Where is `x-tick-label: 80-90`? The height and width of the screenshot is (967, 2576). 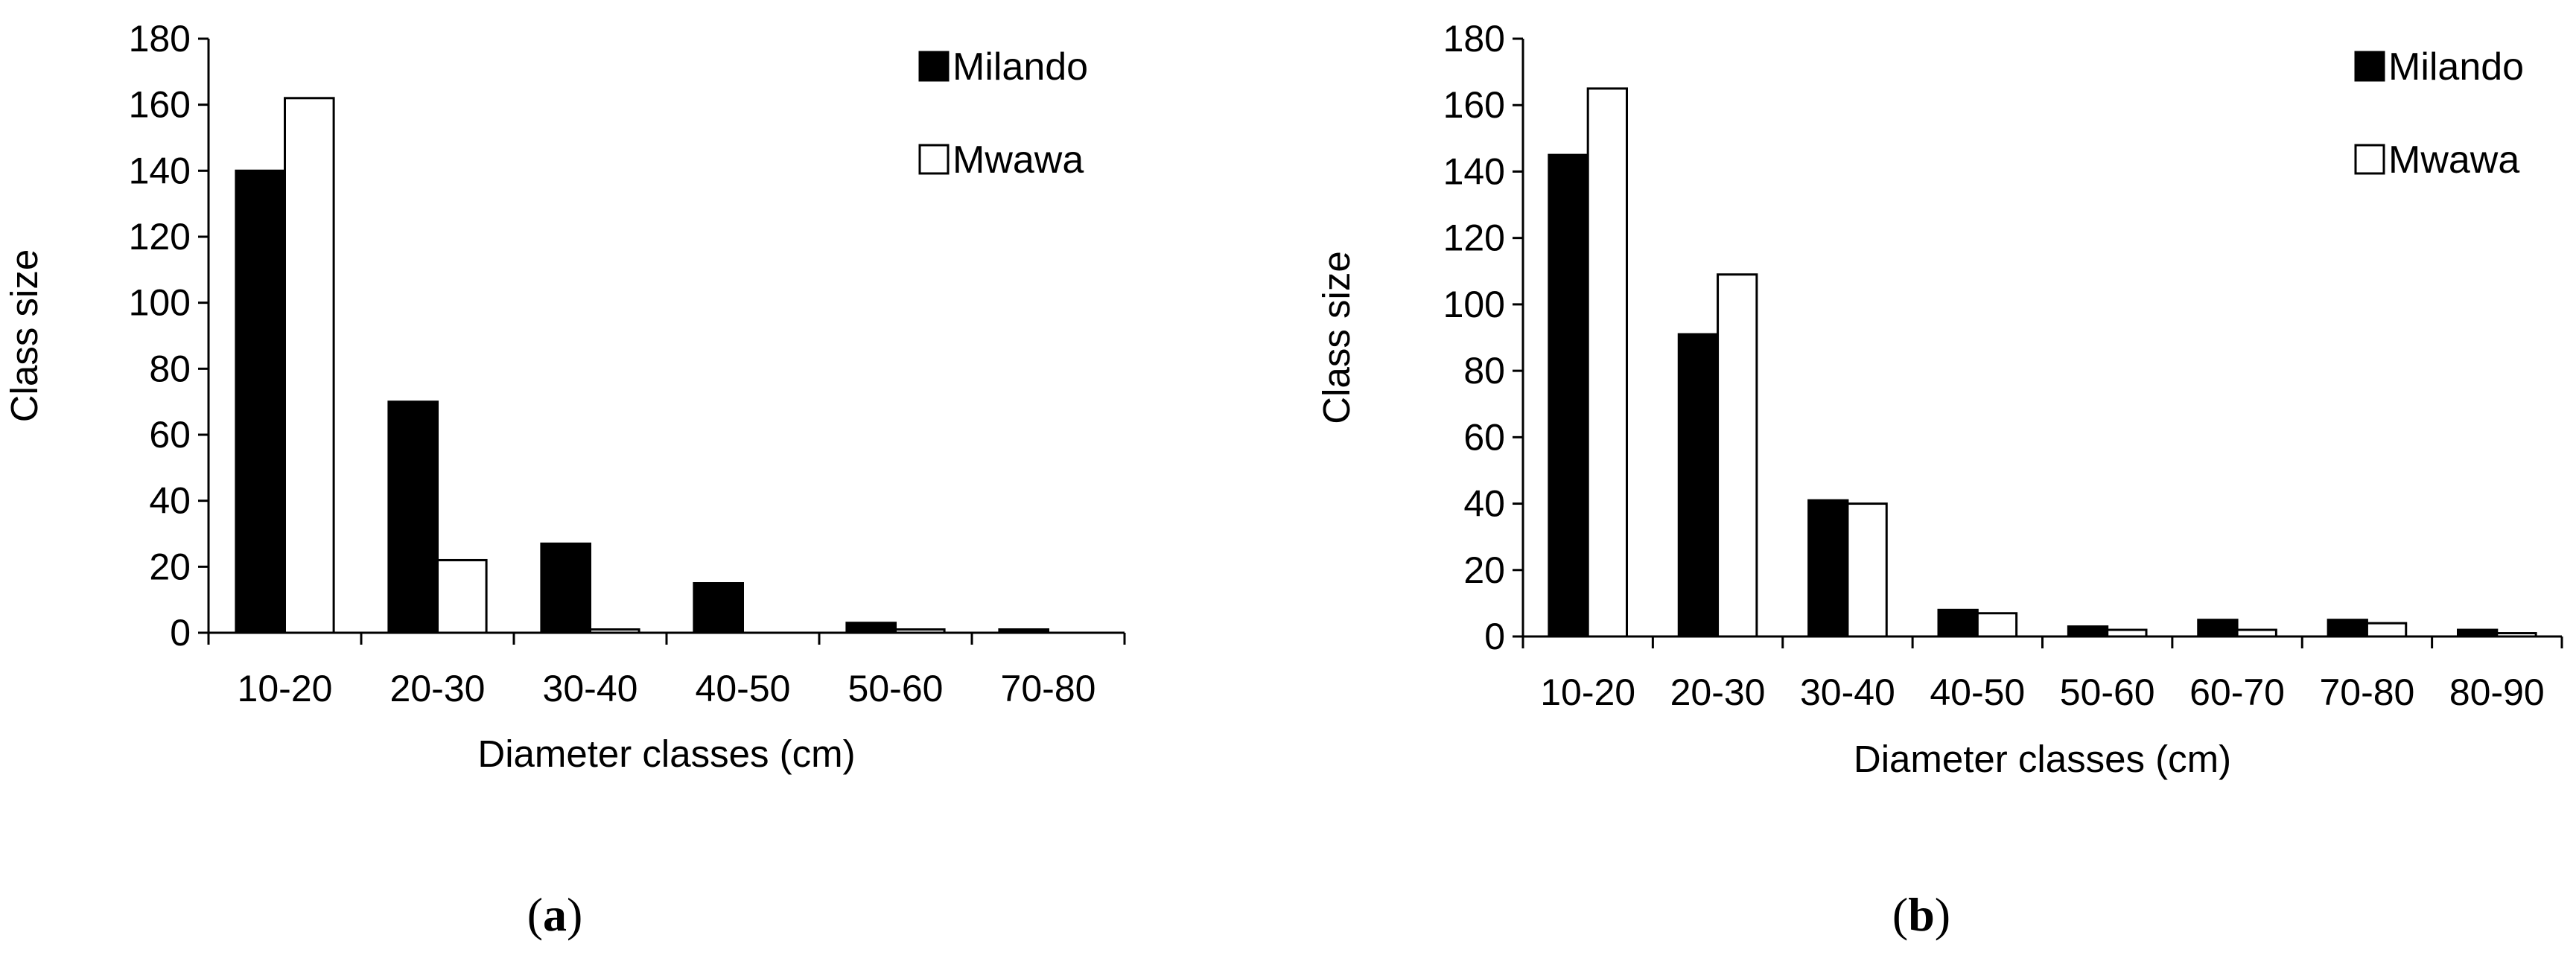 x-tick-label: 80-90 is located at coordinates (2497, 692).